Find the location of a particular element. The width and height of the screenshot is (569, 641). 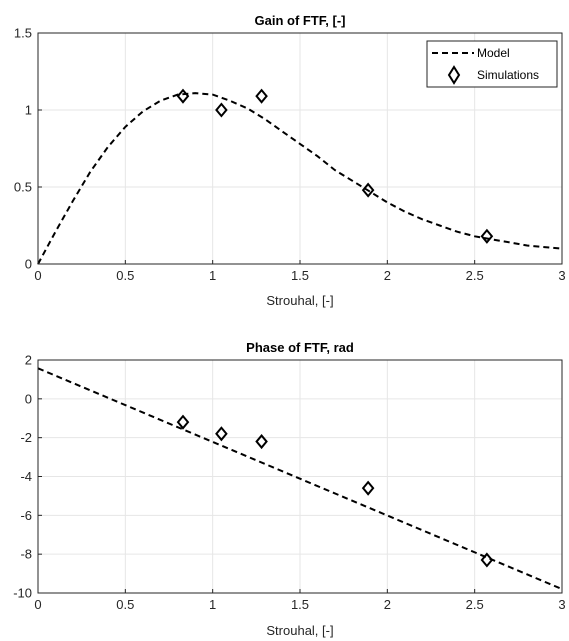

phase-y-tick-label: 0 is located at coordinates (28, 398).